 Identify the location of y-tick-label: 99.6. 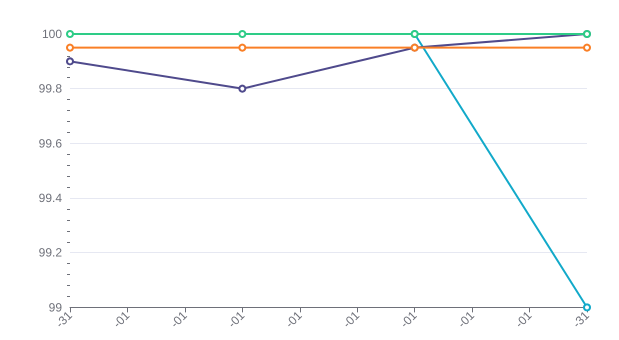
(50, 143).